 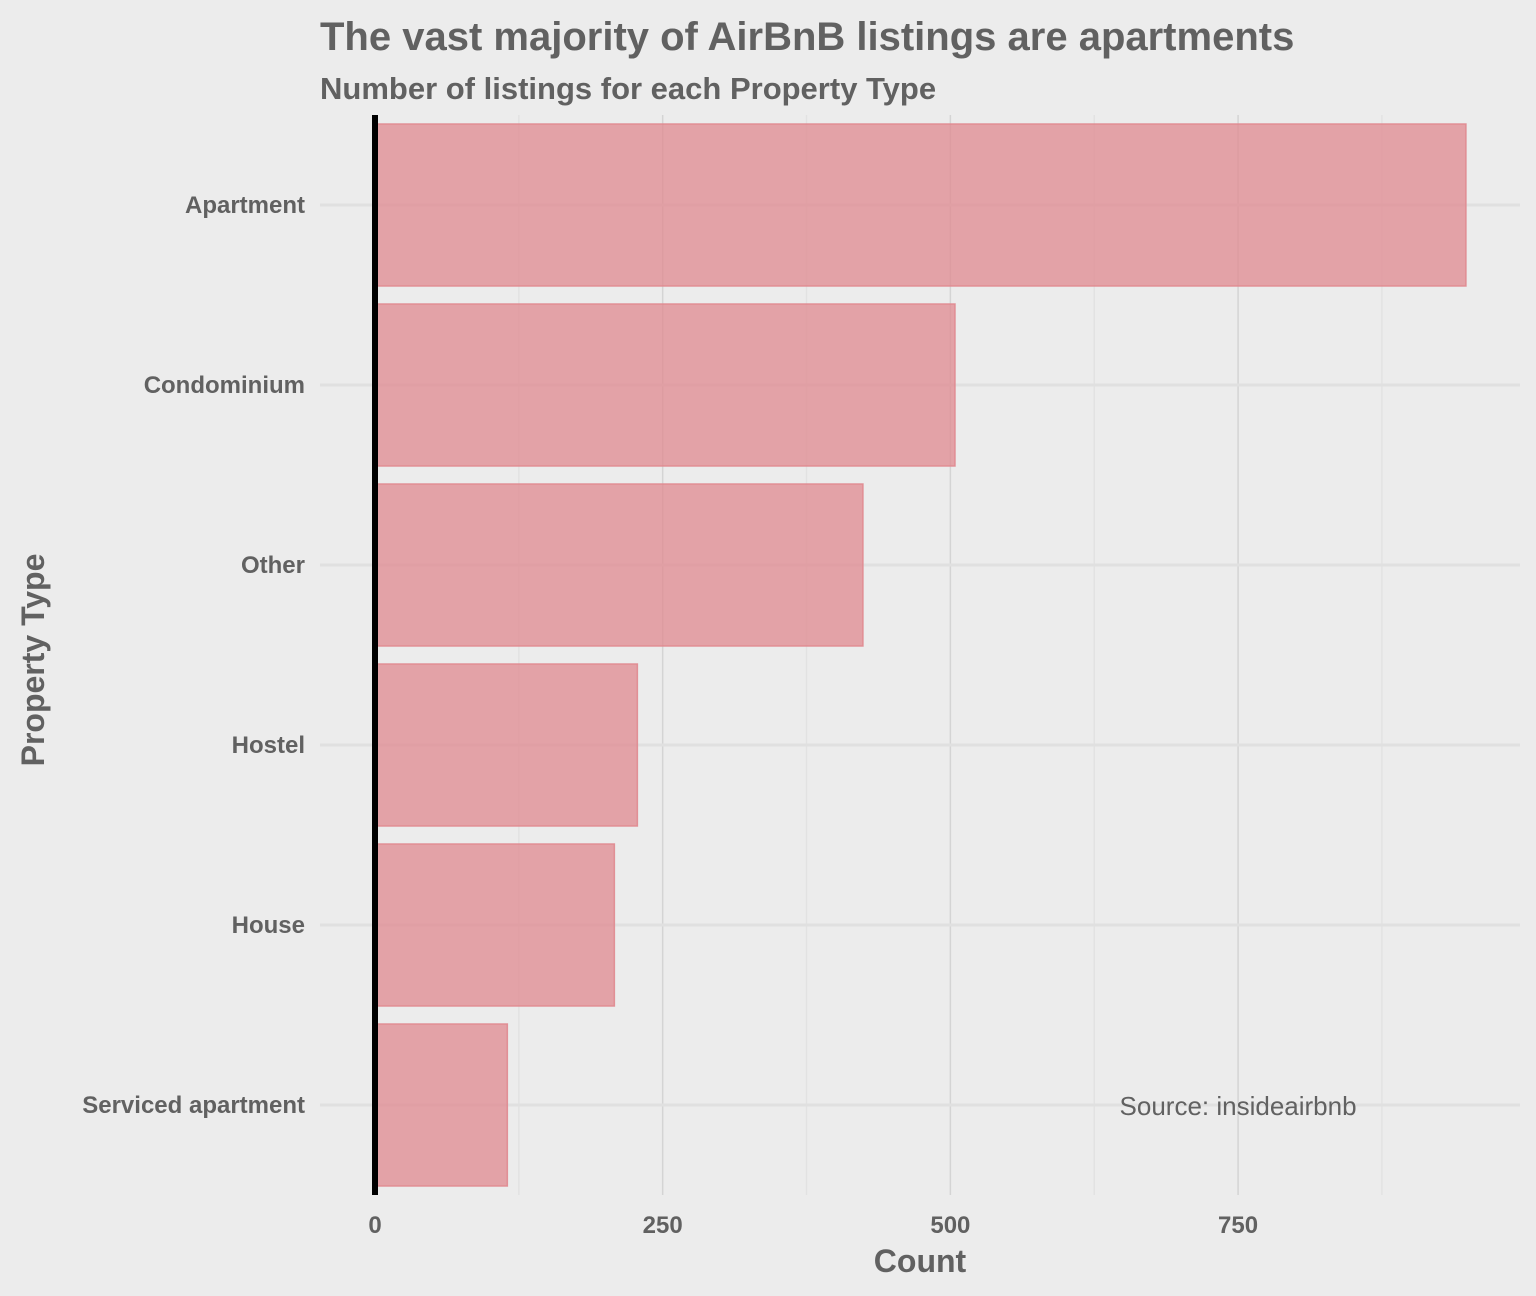 What do you see at coordinates (665, 385) in the screenshot?
I see `bar-condominium` at bounding box center [665, 385].